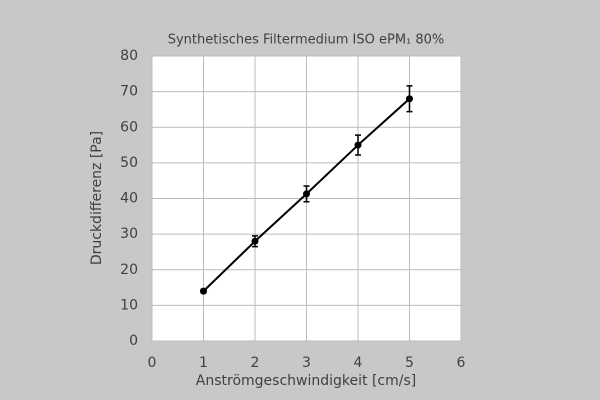 This screenshot has height=400, width=600. What do you see at coordinates (129, 199) in the screenshot?
I see `y-tick-label: 40` at bounding box center [129, 199].